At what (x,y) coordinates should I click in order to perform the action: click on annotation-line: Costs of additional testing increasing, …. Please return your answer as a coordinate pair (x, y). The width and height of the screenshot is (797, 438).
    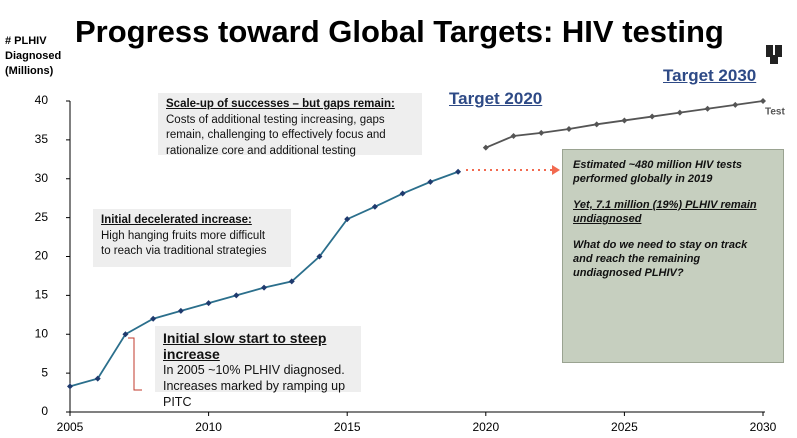
    Looking at the image, I should click on (275, 119).